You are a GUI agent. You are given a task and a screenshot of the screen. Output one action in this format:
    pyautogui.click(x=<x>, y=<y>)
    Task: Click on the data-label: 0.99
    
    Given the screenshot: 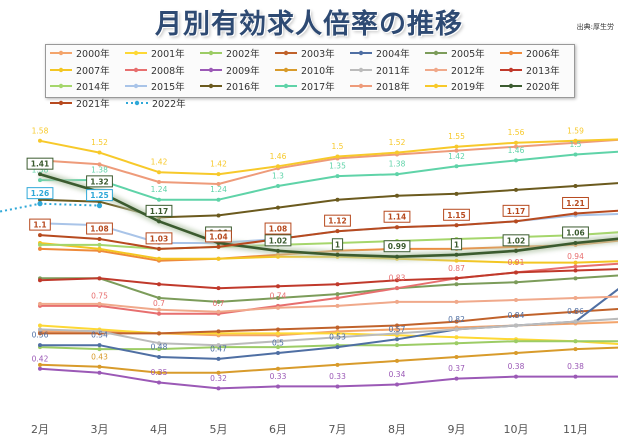 What is the action you would take?
    pyautogui.click(x=397, y=246)
    